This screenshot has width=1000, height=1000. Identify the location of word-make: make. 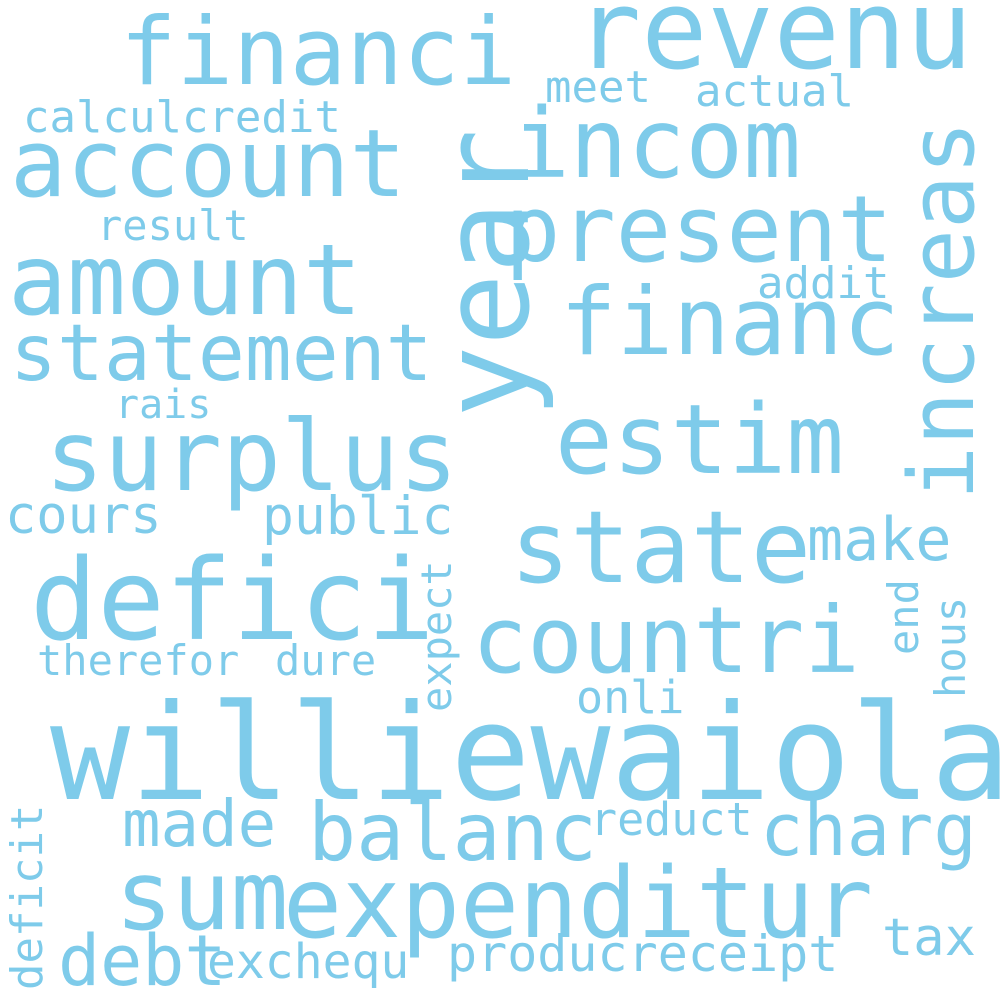
(879, 540).